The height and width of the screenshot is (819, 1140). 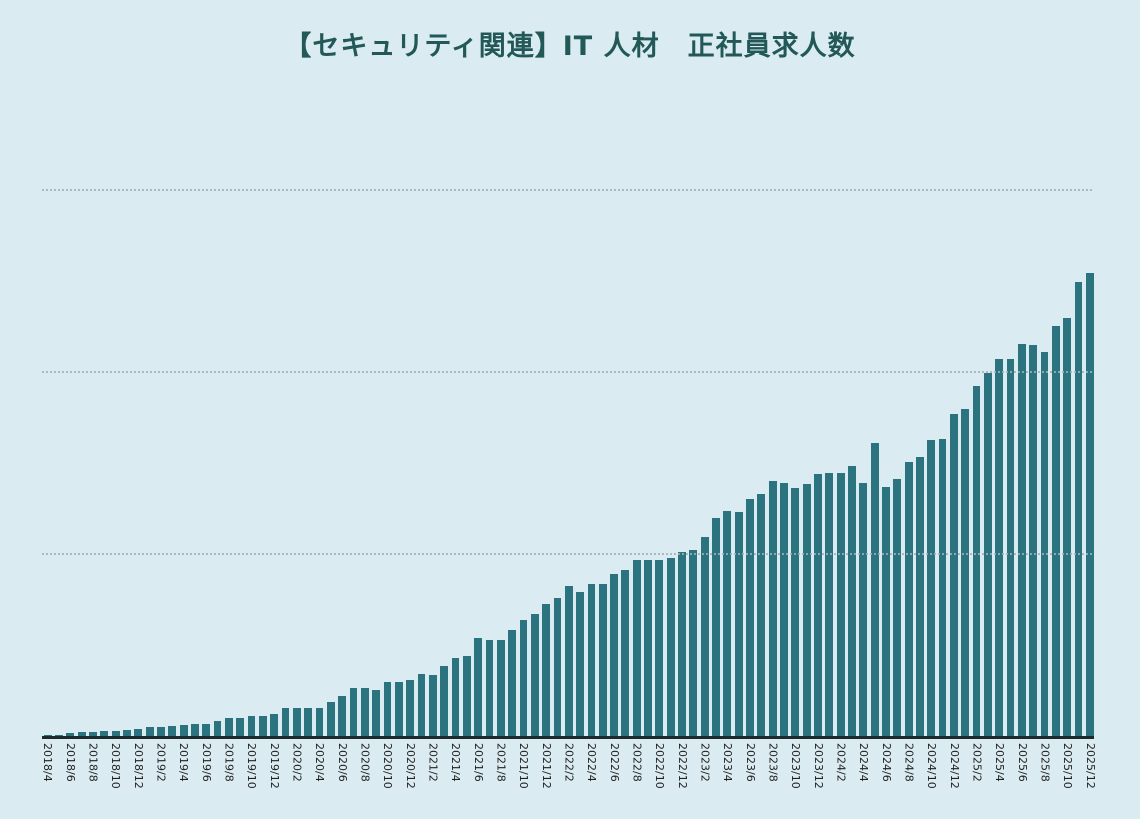 I want to click on bar-2021/8, so click(x=500, y=688).